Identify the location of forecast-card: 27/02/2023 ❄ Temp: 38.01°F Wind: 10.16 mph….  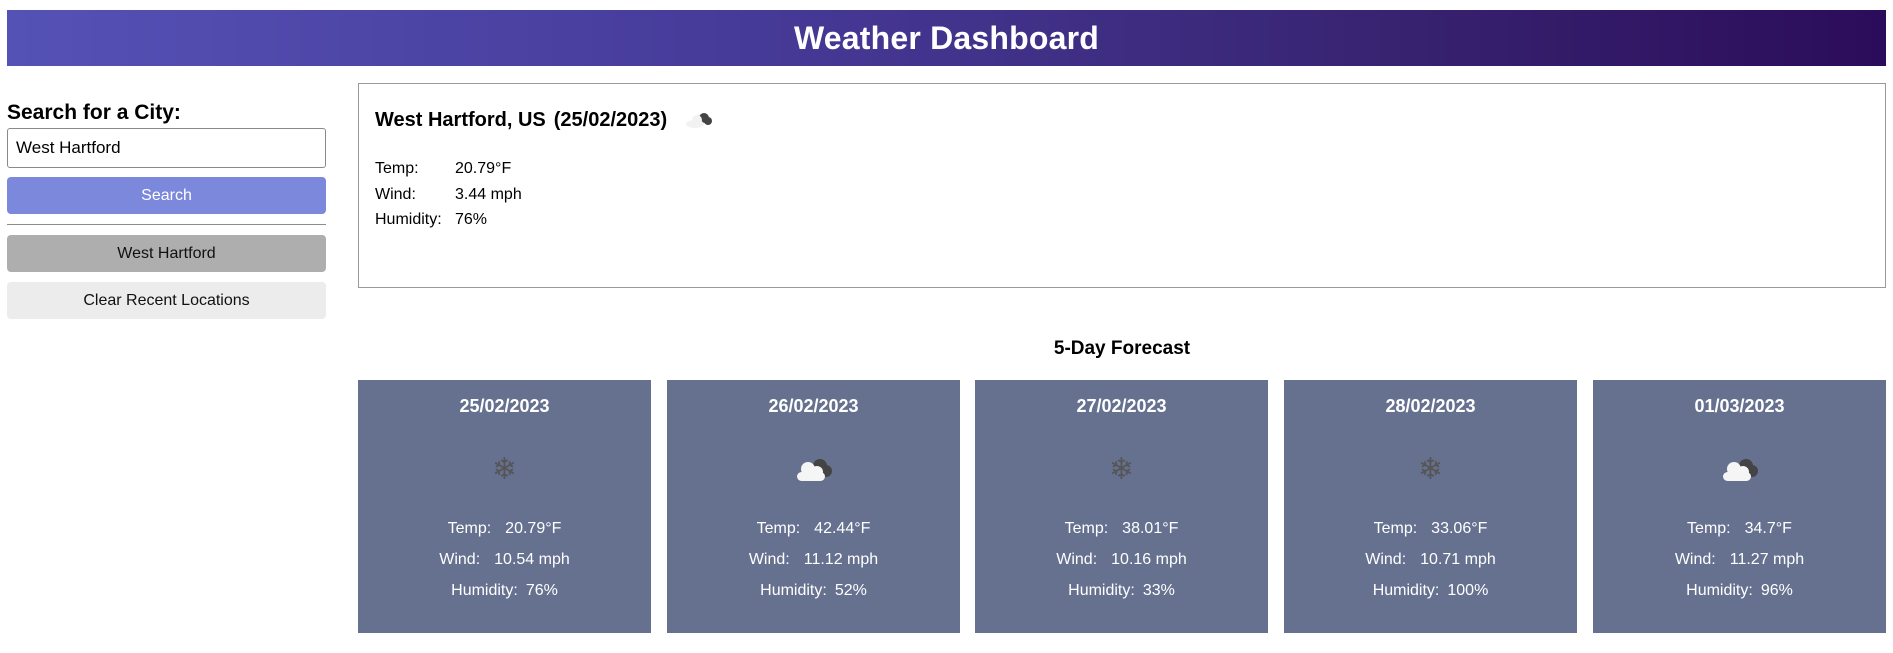
(1121, 506).